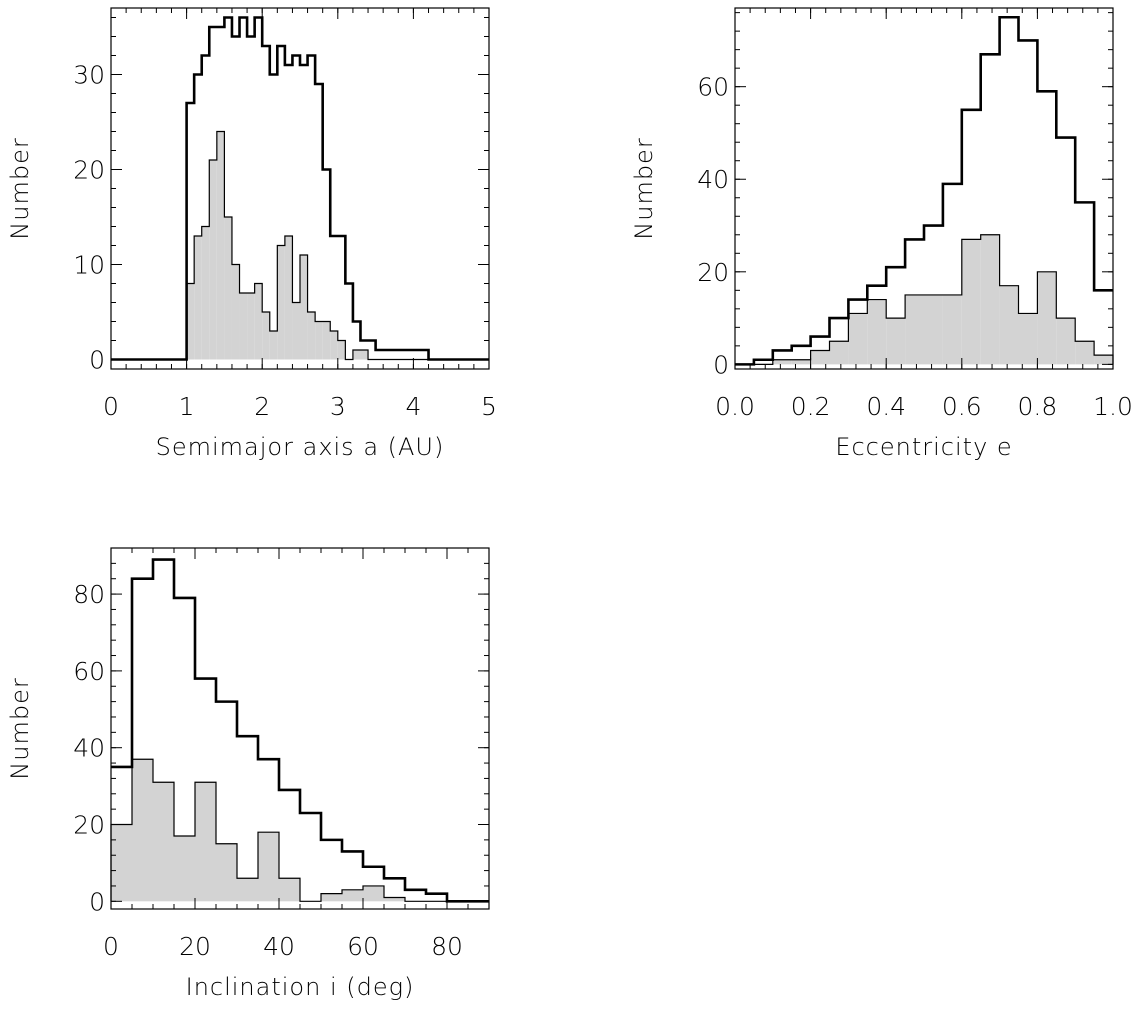  I want to click on x-tick-label: 5, so click(489, 406).